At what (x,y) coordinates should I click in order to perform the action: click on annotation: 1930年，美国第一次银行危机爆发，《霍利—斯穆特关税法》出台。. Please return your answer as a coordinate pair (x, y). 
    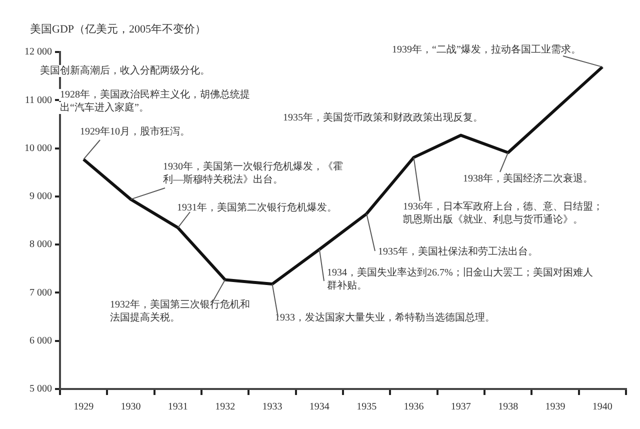
    Looking at the image, I should click on (253, 173).